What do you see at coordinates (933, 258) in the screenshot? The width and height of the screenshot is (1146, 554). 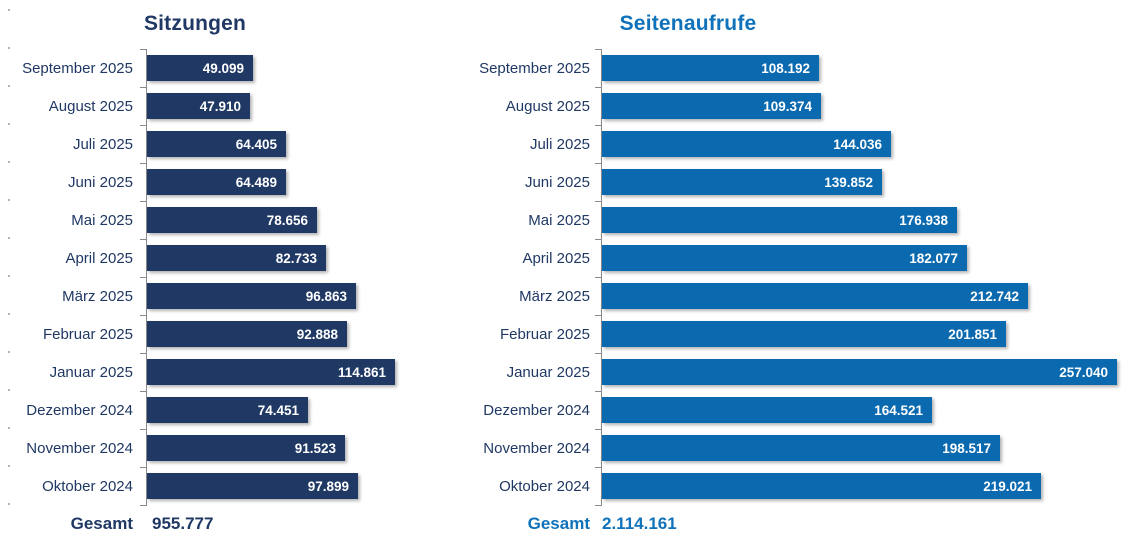 I see `bar-value-label: 182.077` at bounding box center [933, 258].